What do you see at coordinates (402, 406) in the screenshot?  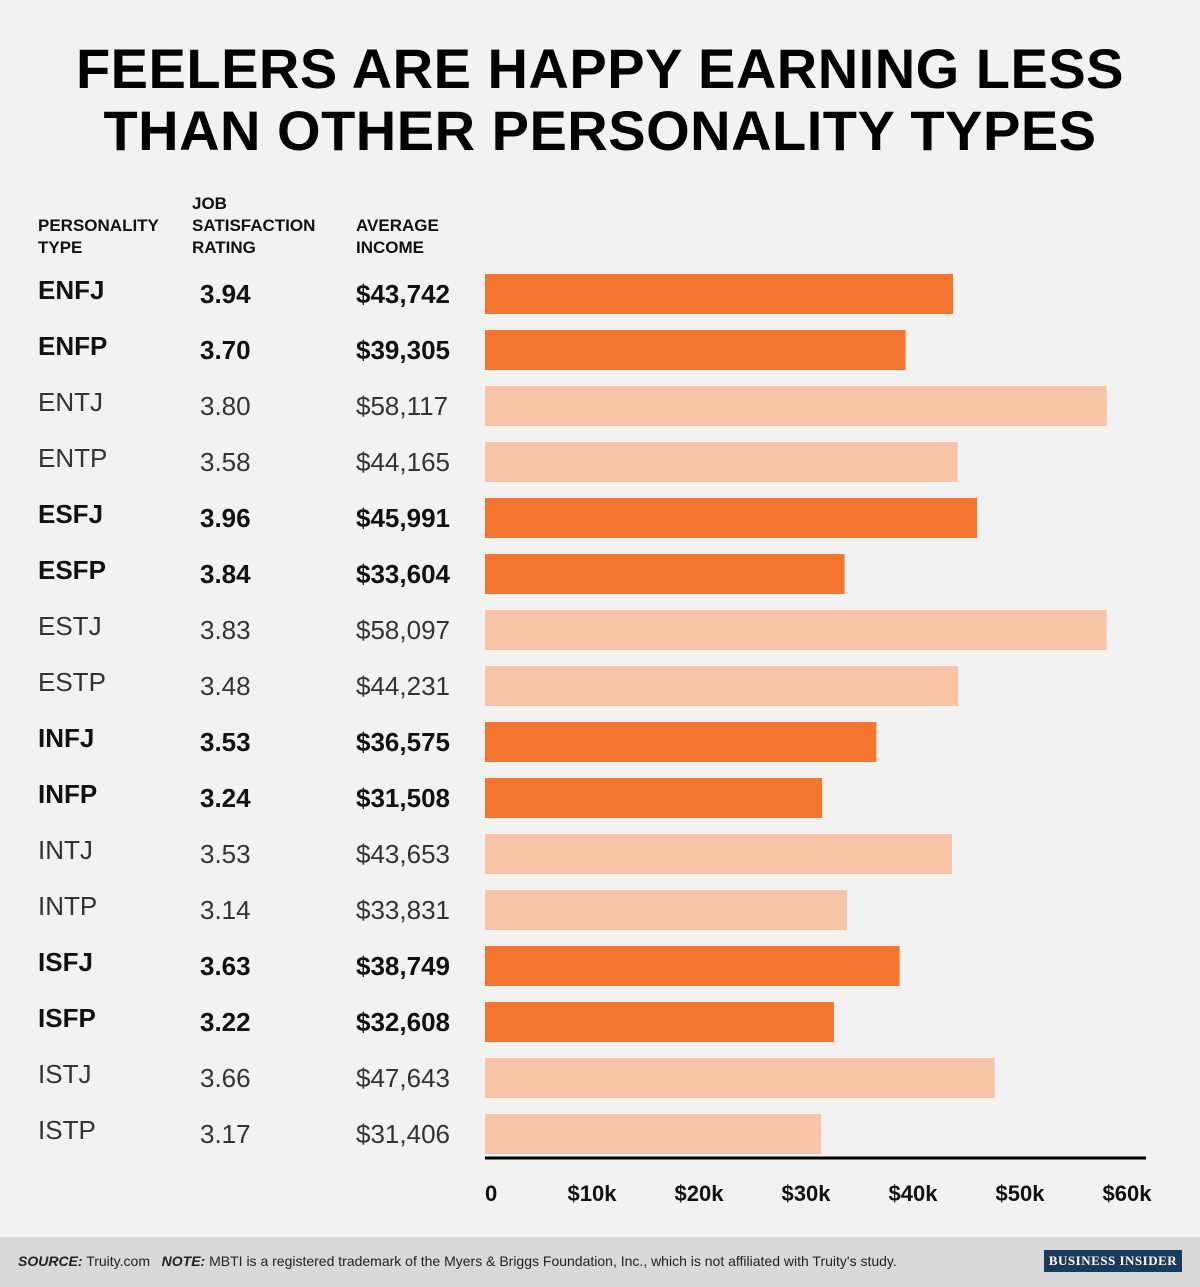 I see `average-income-label: $58,117` at bounding box center [402, 406].